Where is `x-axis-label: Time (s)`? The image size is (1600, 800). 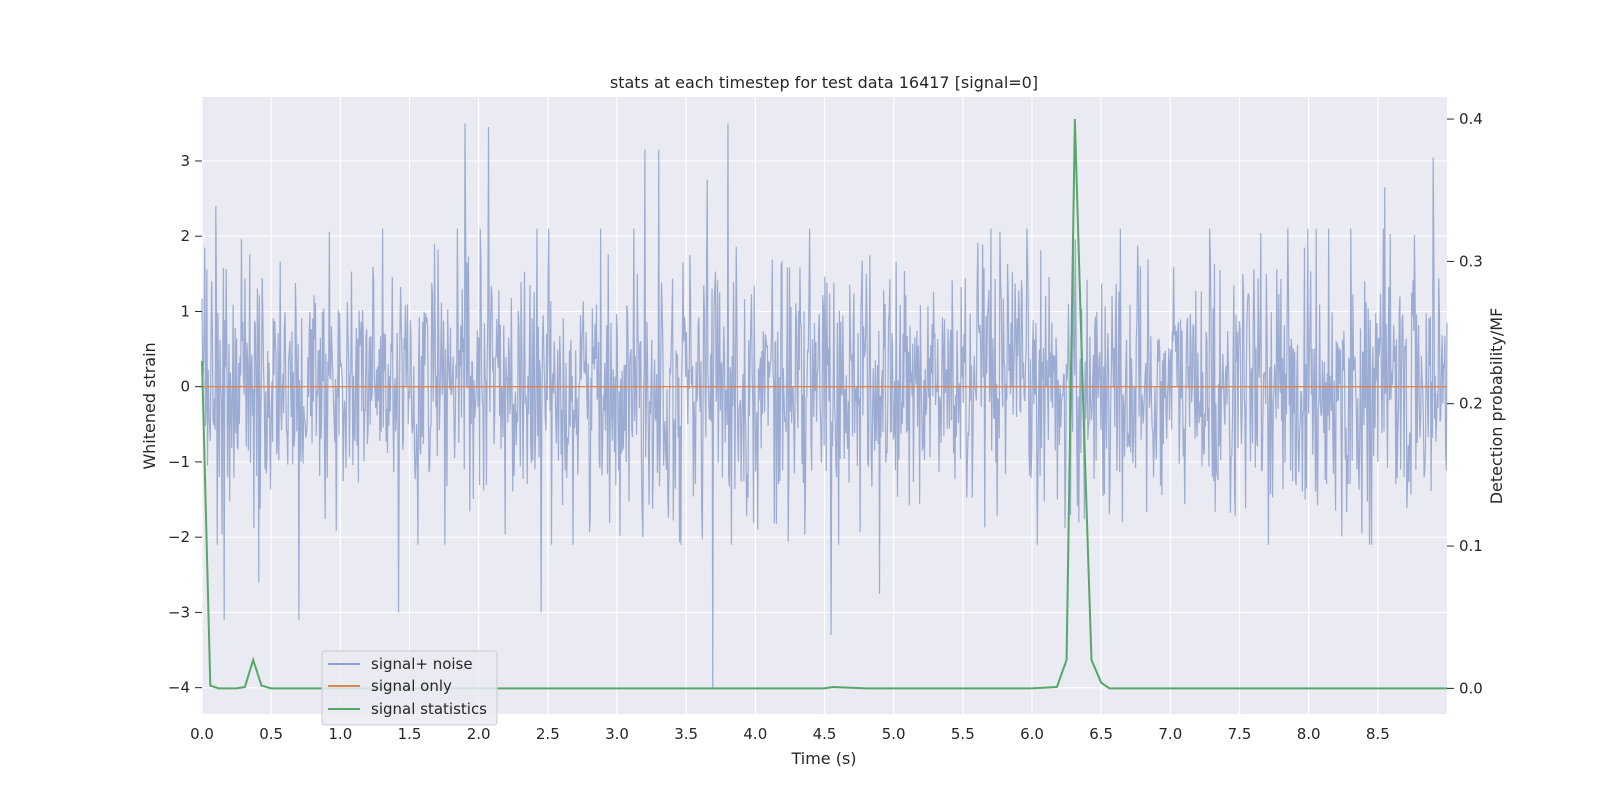 x-axis-label: Time (s) is located at coordinates (823, 758).